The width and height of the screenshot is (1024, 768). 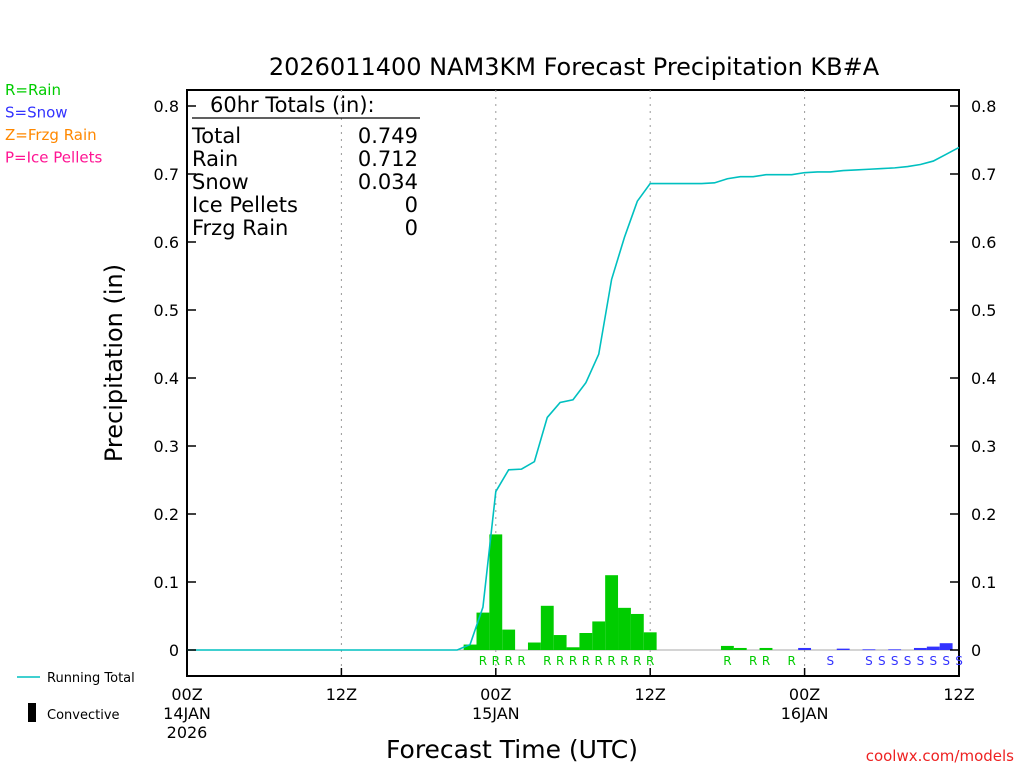 What do you see at coordinates (983, 242) in the screenshot?
I see `ytick-label-right: 0.6` at bounding box center [983, 242].